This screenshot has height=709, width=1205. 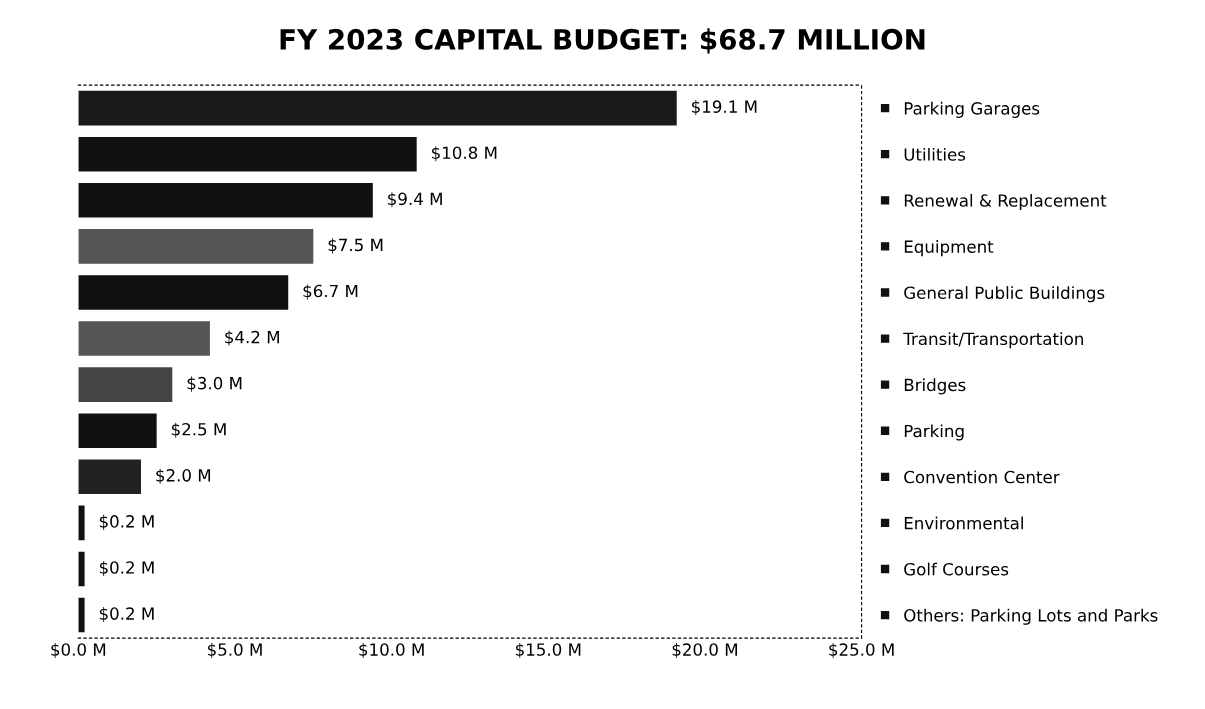 What do you see at coordinates (972, 109) in the screenshot?
I see `y-tick-label: Parking Garages` at bounding box center [972, 109].